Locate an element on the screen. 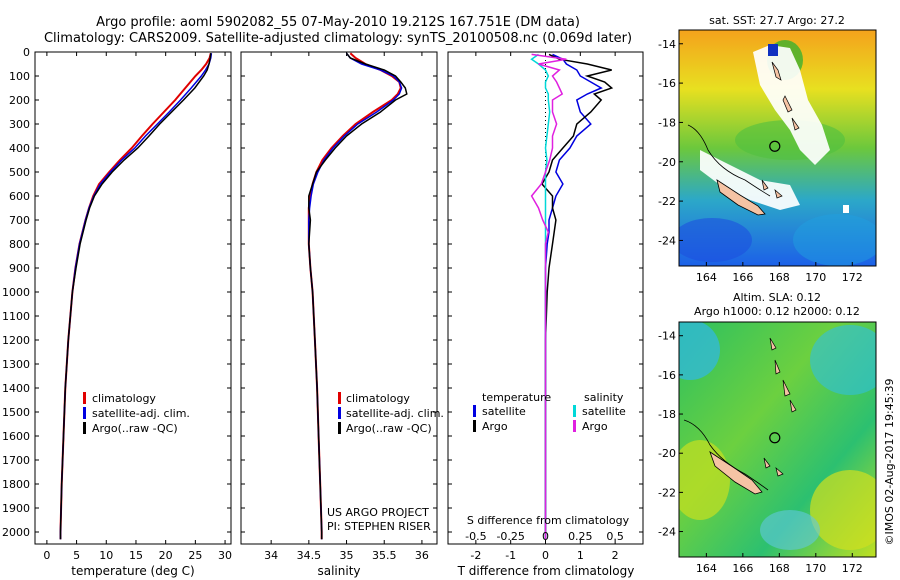 The image size is (900, 580). depth-tick-label: 800 is located at coordinates (19, 244).